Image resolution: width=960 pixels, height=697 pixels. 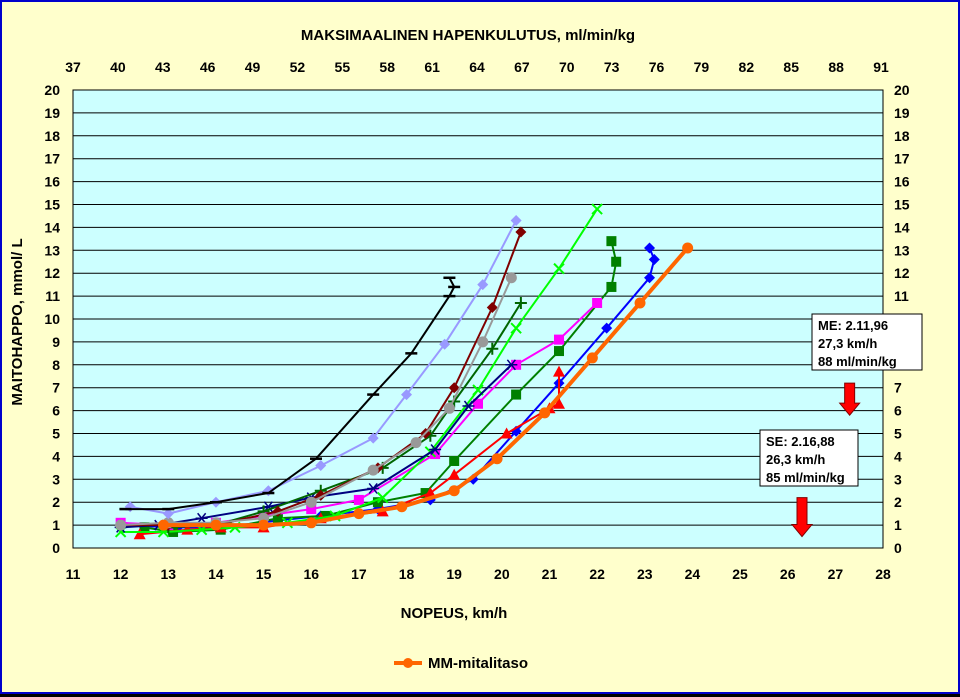 I want to click on y-tick-label: 5, so click(x=56, y=434).